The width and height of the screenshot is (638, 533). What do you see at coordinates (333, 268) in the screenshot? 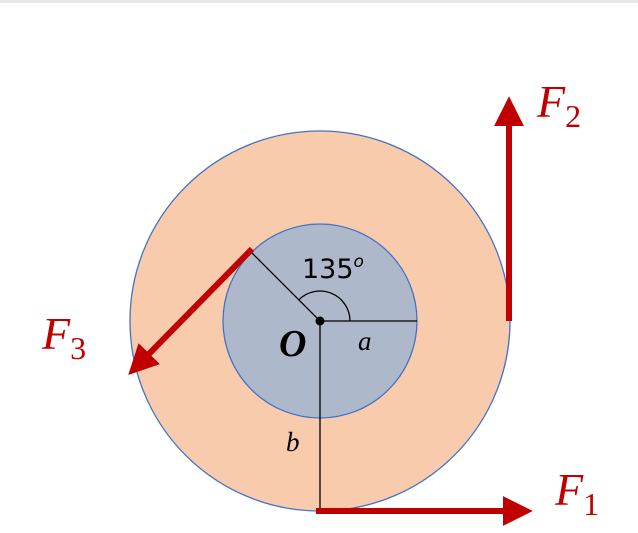
I see `angle-label: 135o` at bounding box center [333, 268].